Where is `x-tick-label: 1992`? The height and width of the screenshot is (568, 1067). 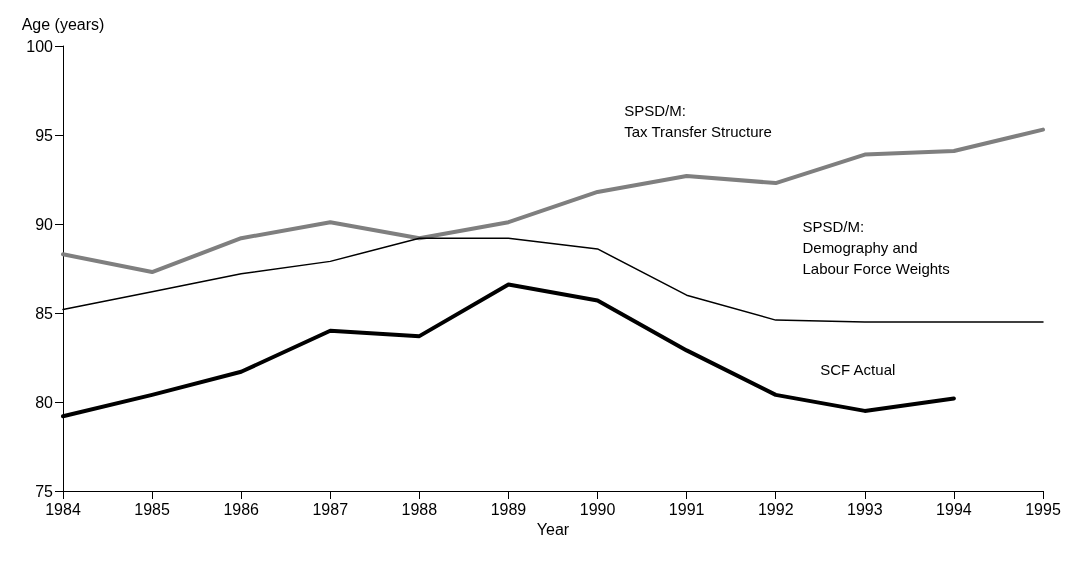
x-tick-label: 1992 is located at coordinates (775, 509).